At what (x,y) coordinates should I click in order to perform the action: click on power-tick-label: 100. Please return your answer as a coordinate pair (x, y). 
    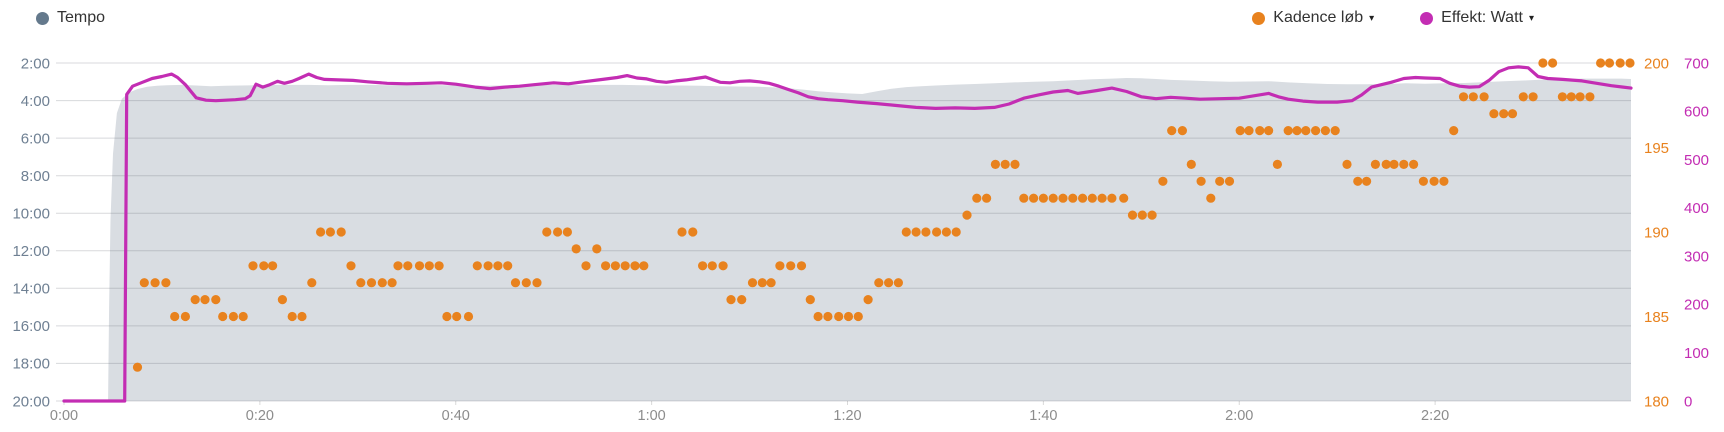
    Looking at the image, I should click on (1696, 353).